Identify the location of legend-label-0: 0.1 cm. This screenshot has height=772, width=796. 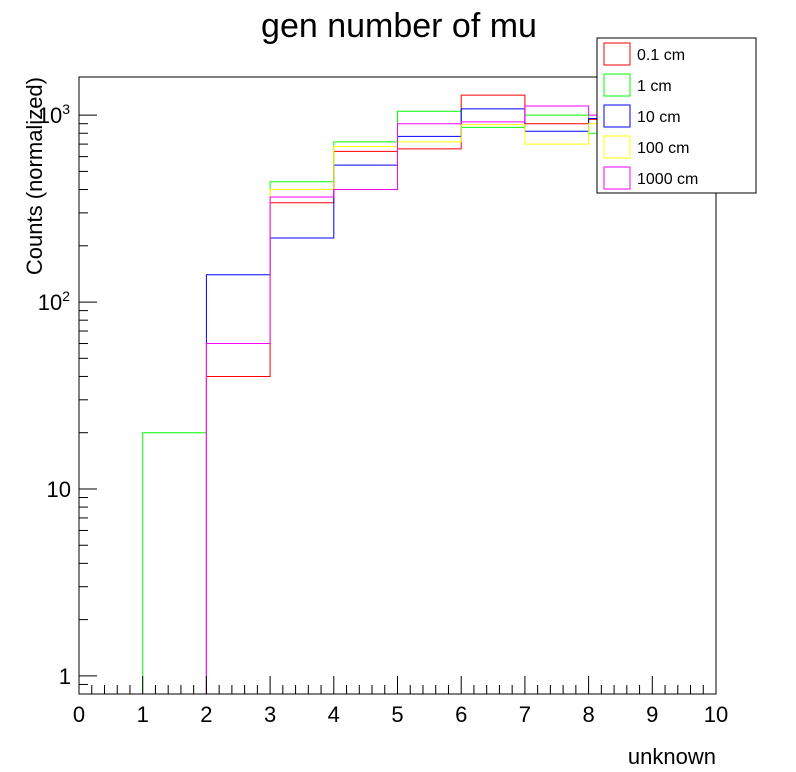
(661, 55).